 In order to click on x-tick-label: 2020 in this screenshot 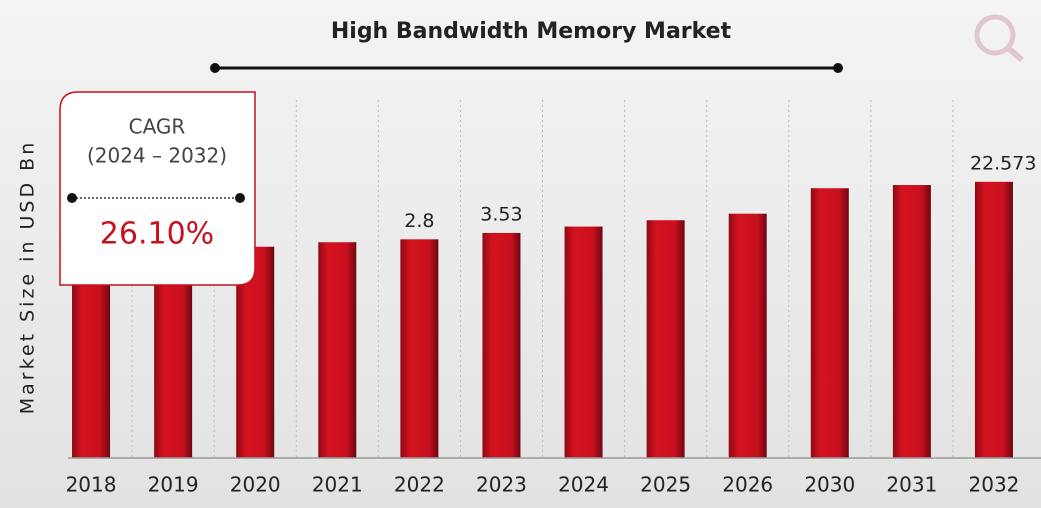, I will do `click(255, 485)`.